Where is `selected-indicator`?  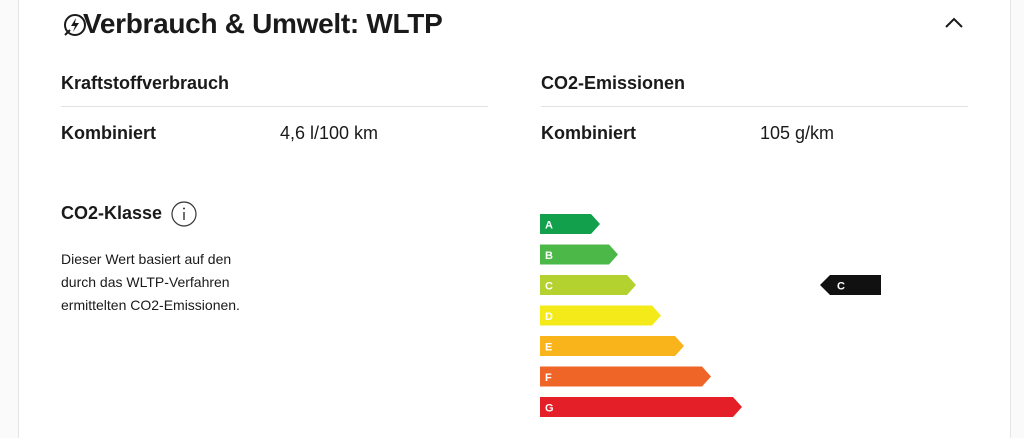
selected-indicator is located at coordinates (850, 285).